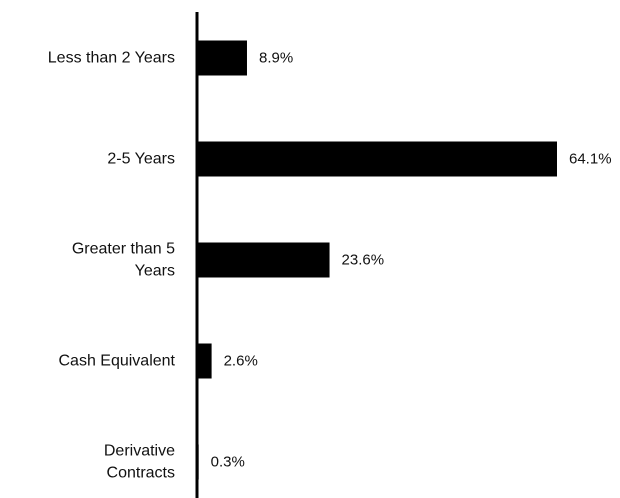 Image resolution: width=620 pixels, height=498 pixels. I want to click on data-label-3: 23.6%, so click(363, 260).